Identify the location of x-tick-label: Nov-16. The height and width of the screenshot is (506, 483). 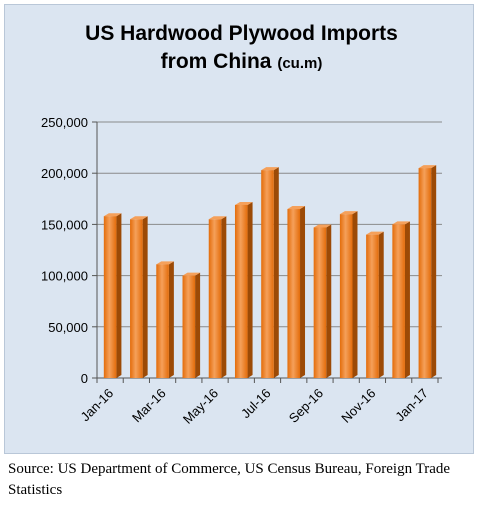
(358, 406).